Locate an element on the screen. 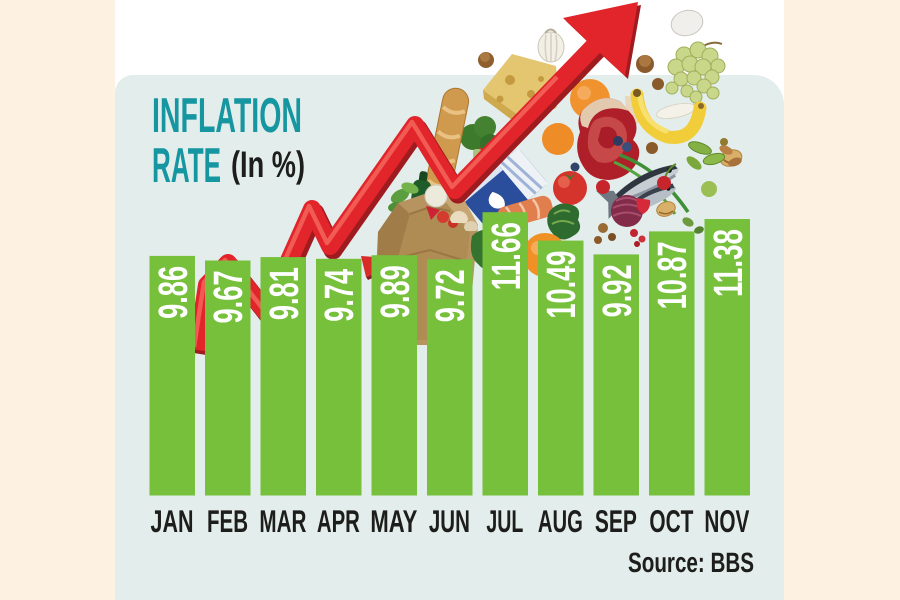 The width and height of the screenshot is (900, 600). svg-text: 9.67 is located at coordinates (228, 297).